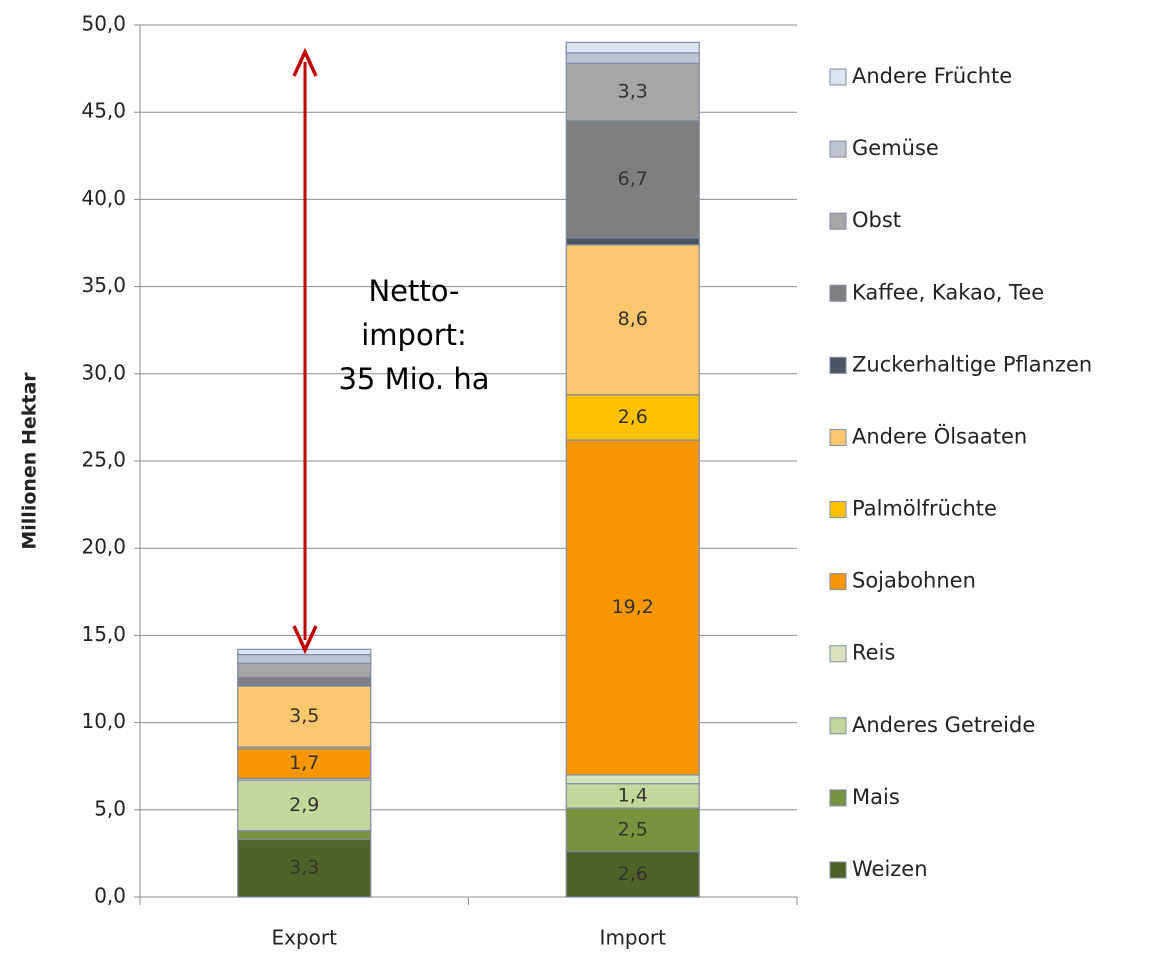 Image resolution: width=1167 pixels, height=957 pixels. I want to click on y-tick-label: 35,0, so click(103, 285).